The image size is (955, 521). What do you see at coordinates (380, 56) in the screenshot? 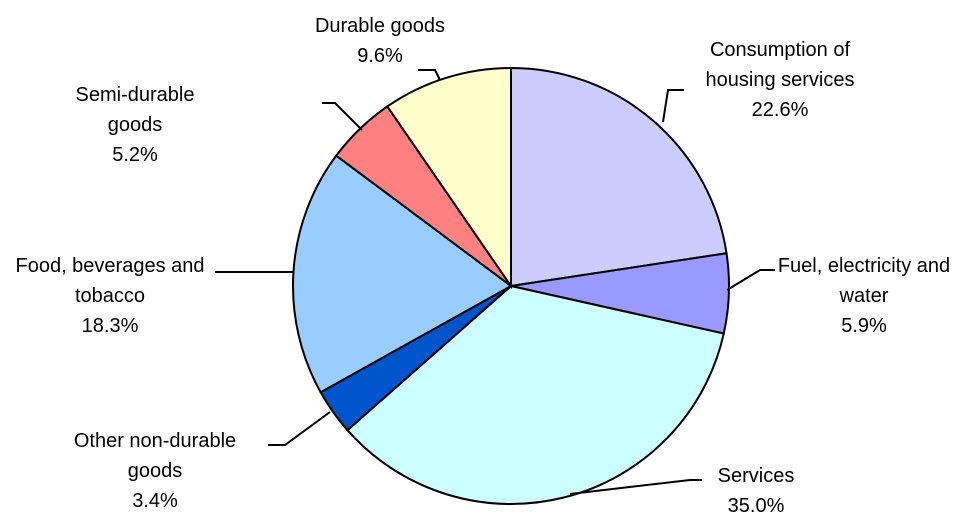
I see `value-label: 9.6%` at bounding box center [380, 56].